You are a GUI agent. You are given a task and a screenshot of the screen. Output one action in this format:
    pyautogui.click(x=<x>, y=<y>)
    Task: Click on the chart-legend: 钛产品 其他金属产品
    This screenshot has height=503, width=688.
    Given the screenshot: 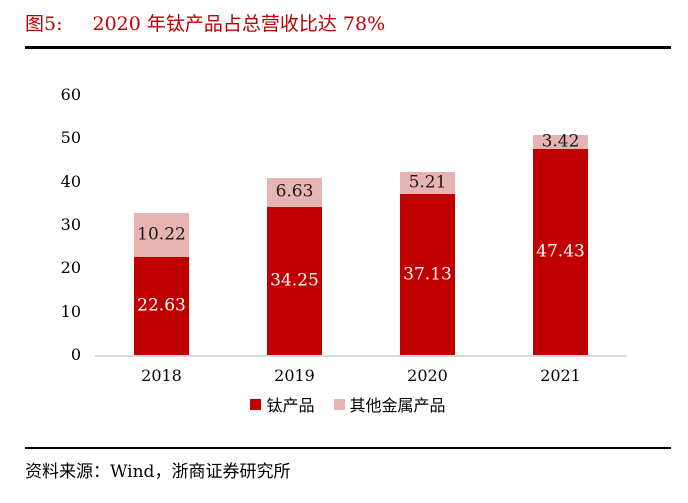 What is the action you would take?
    pyautogui.click(x=348, y=404)
    